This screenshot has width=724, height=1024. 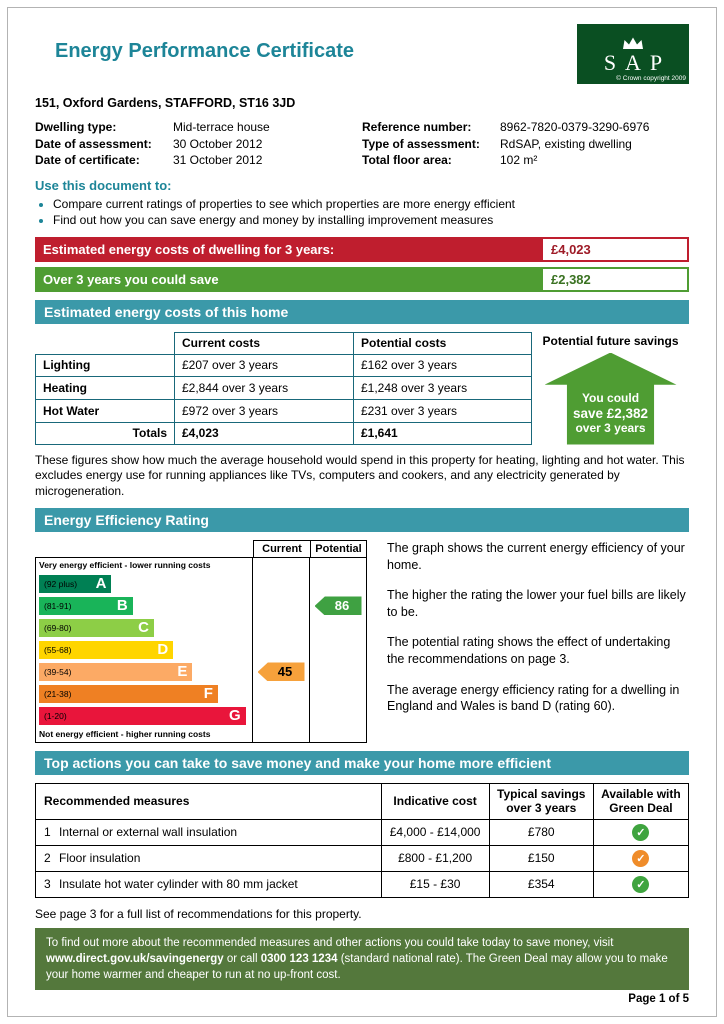 I want to click on footer-link: www.direct.gov.uk/savingenergy, so click(x=135, y=958).